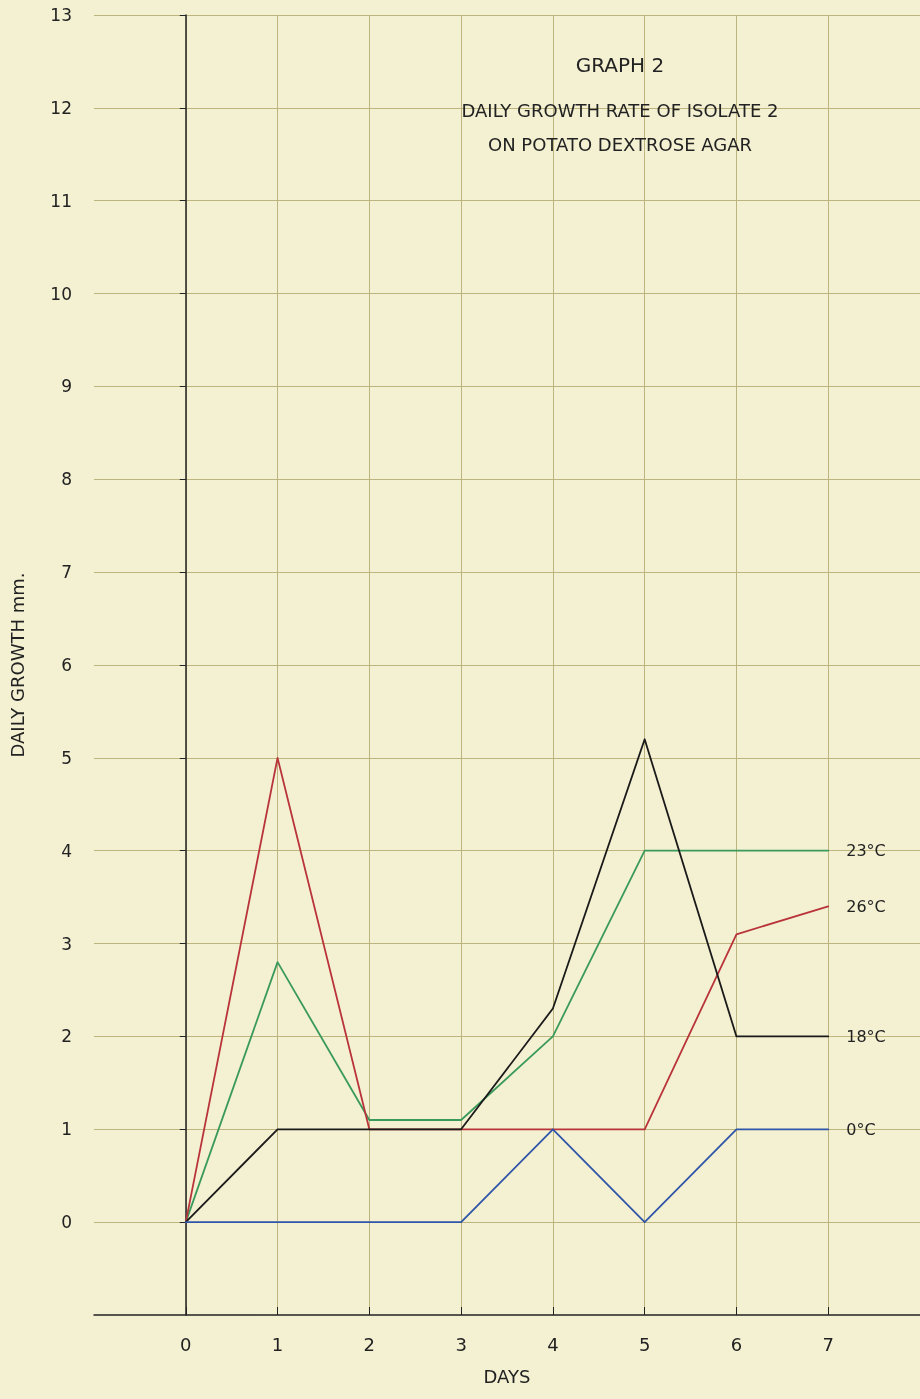 This screenshot has height=1399, width=920. Describe the element at coordinates (736, 1344) in the screenshot. I see `x-tick-label: 6` at that location.